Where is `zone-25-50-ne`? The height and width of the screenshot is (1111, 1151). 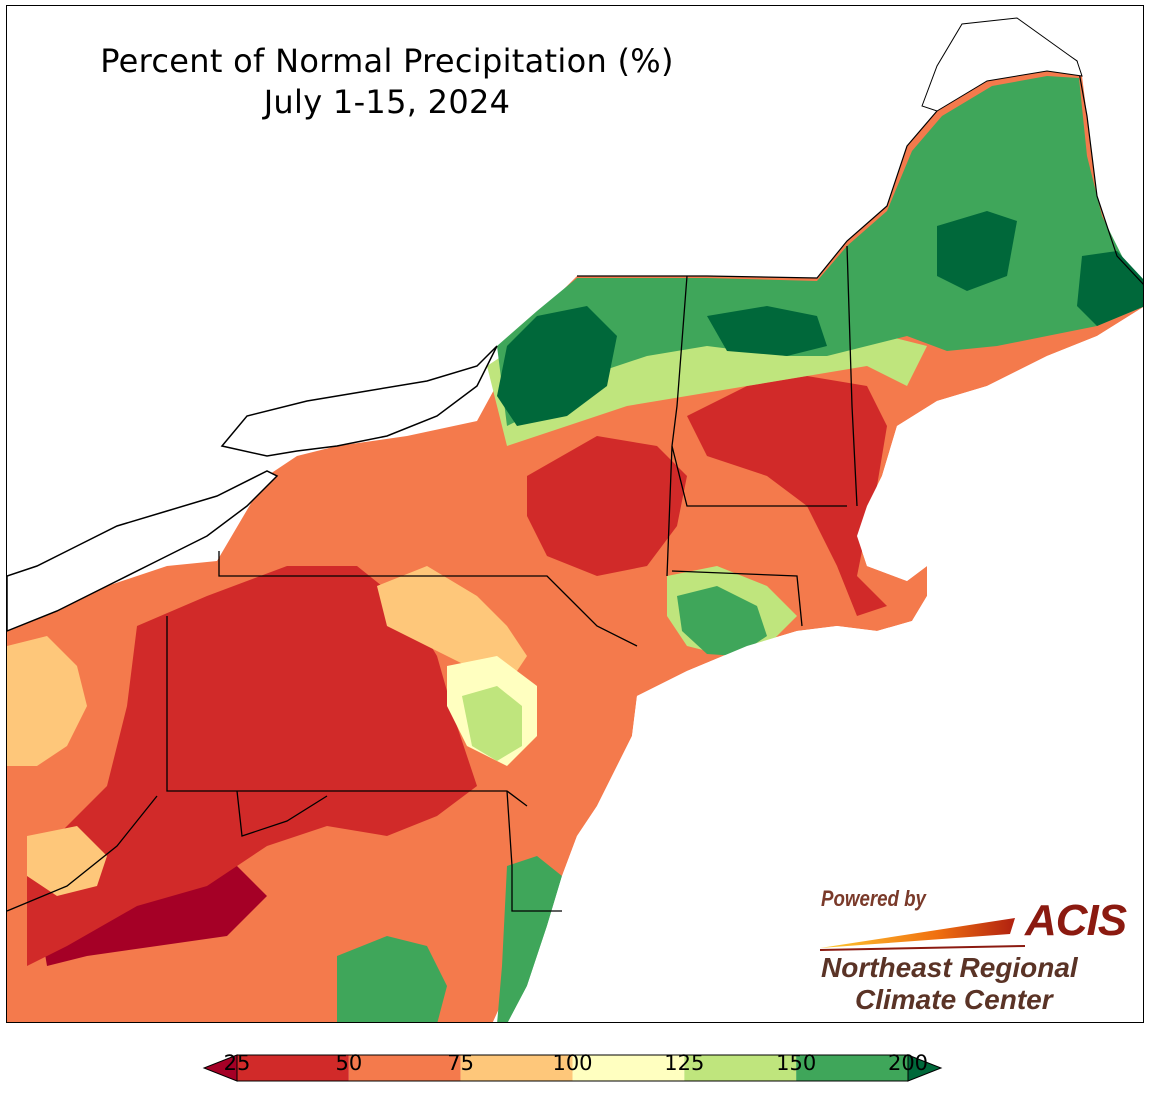
zone-25-50-ne is located at coordinates (787, 496).